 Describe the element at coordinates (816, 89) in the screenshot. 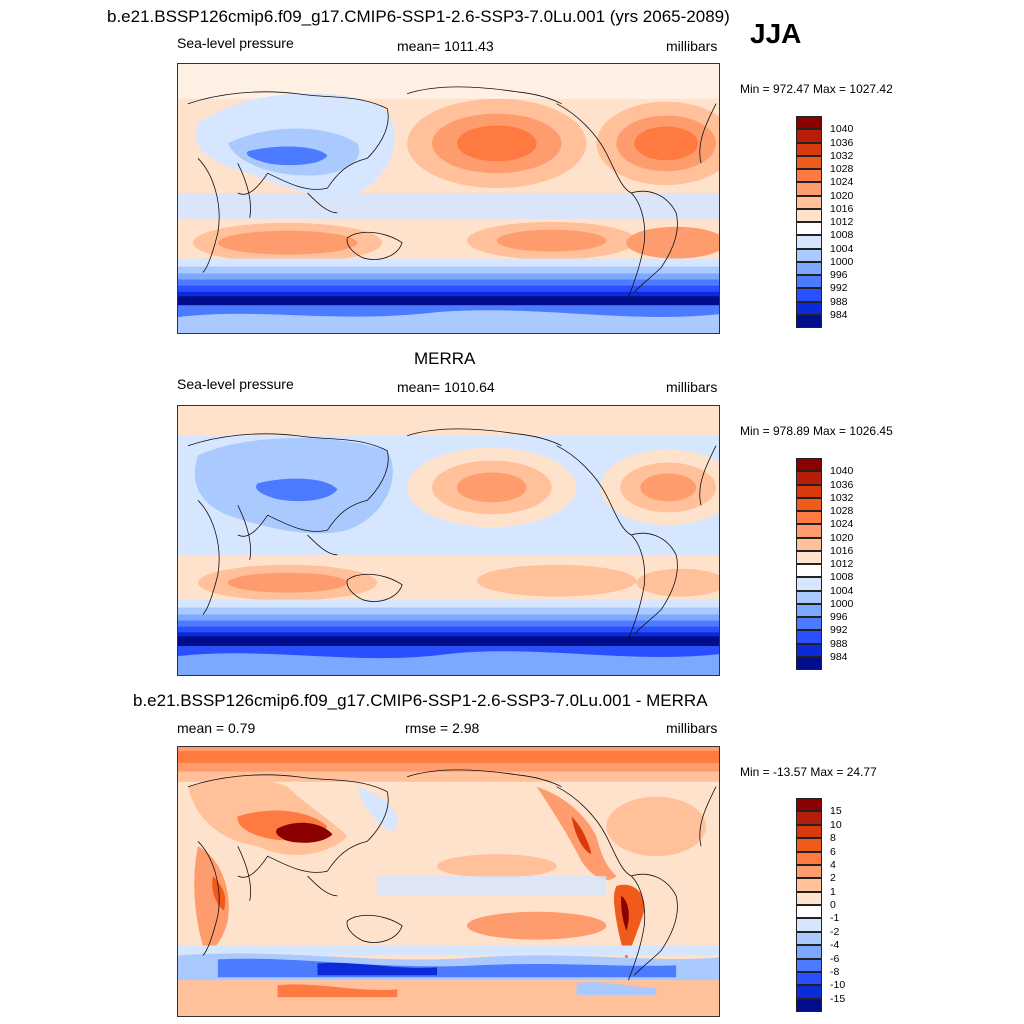

I see `panel-1-minmax-label: Min = 972.47 Max = 1027.42` at that location.